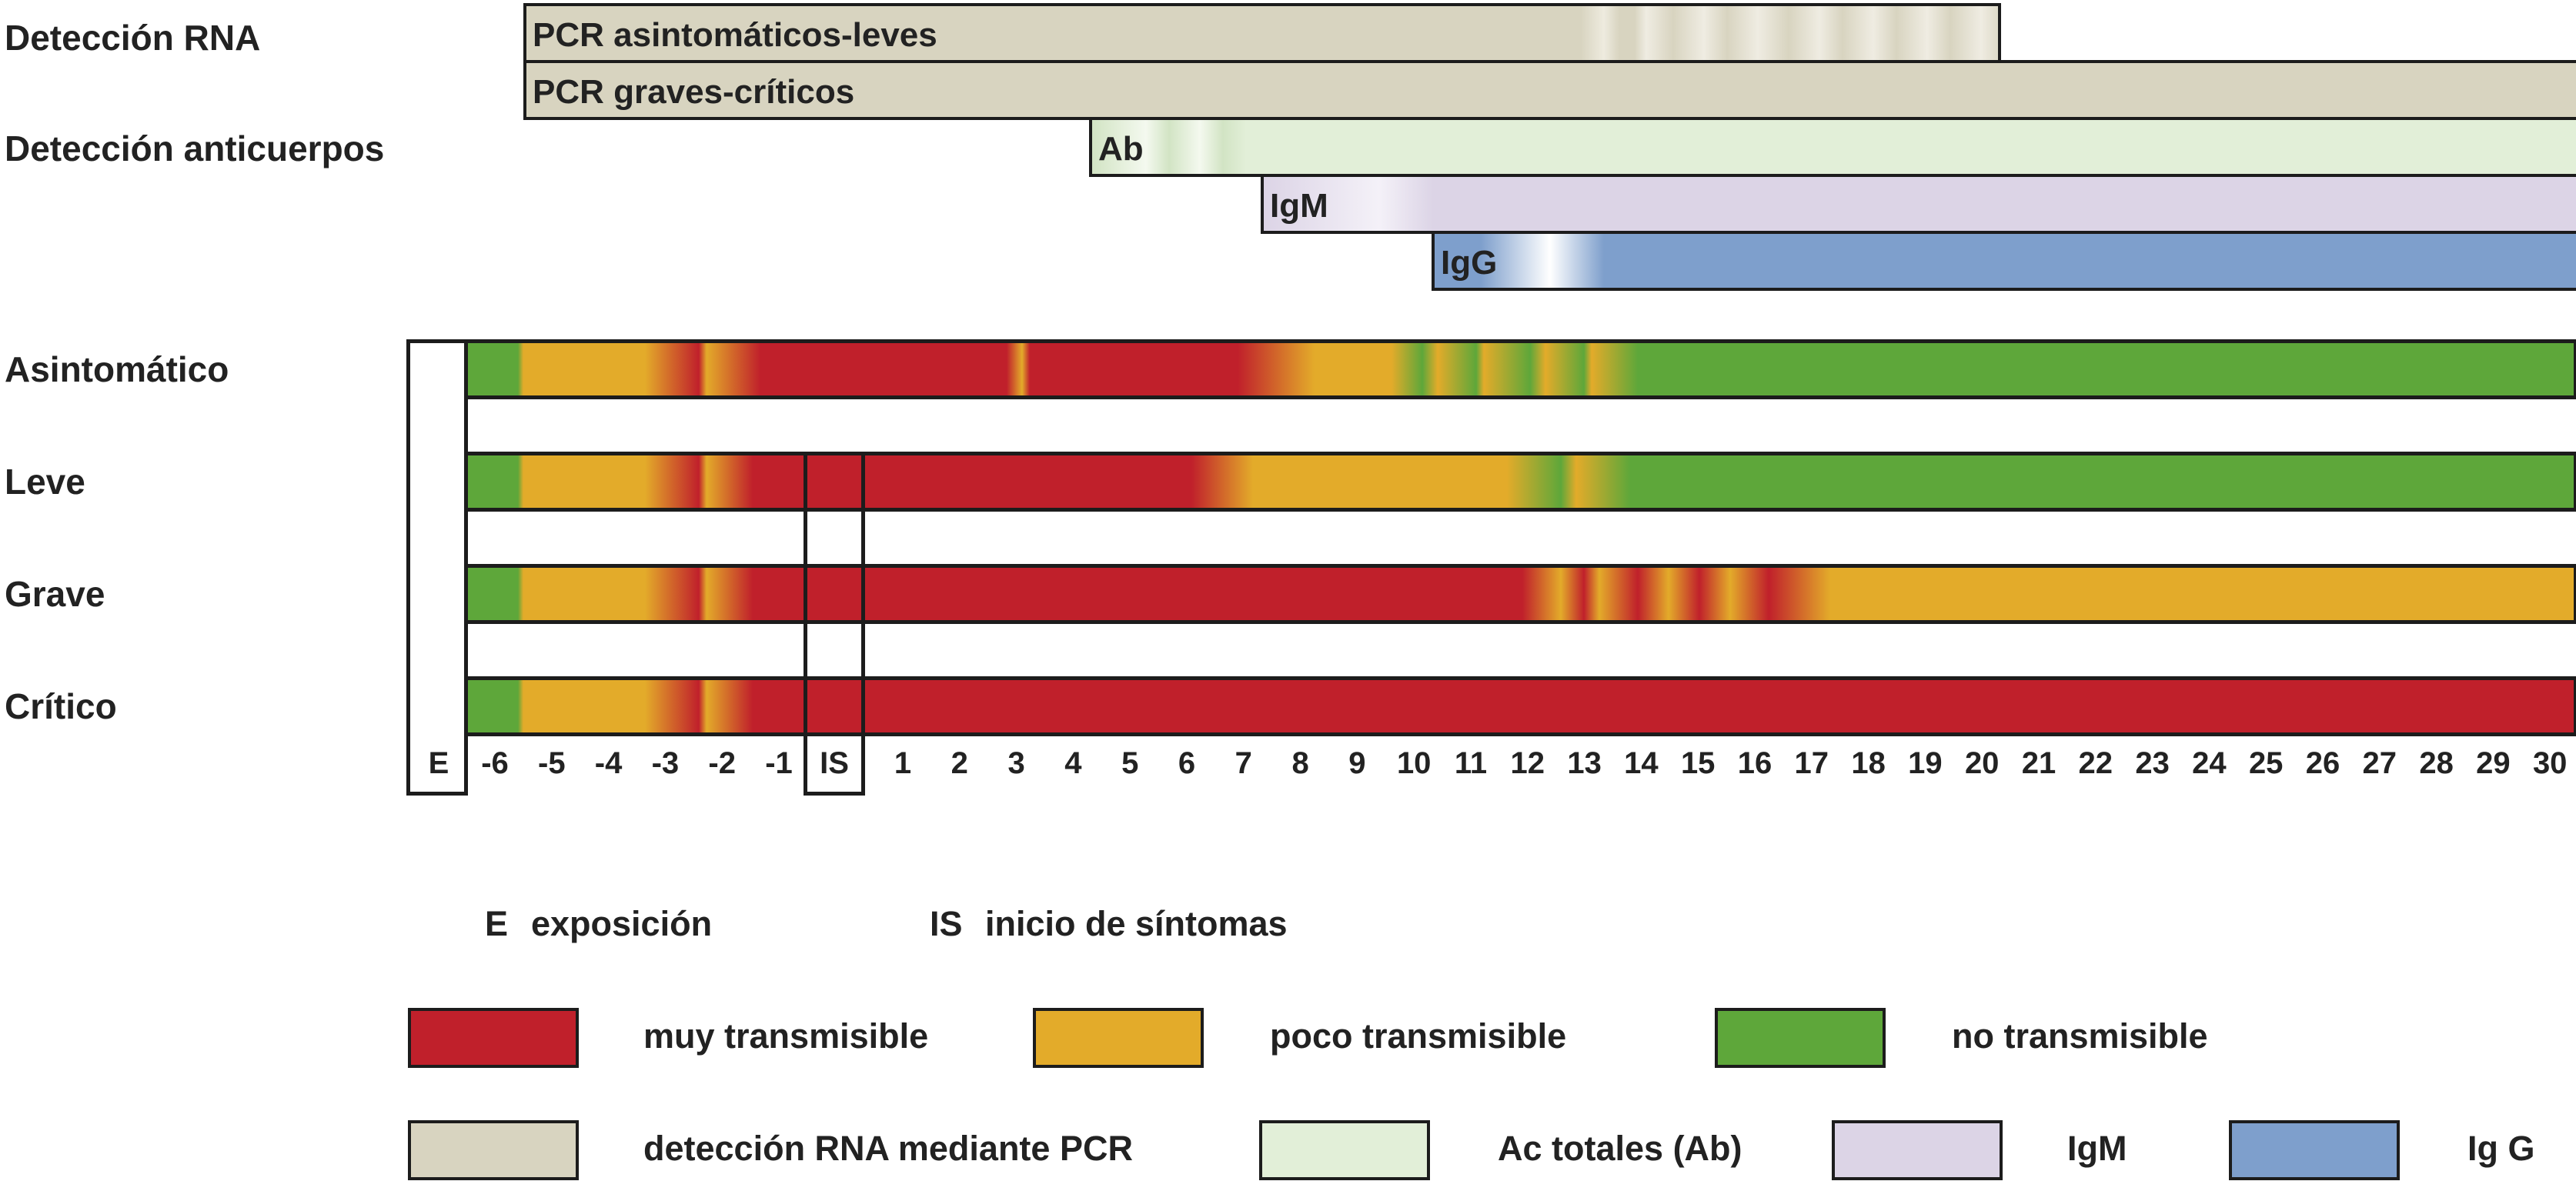  Describe the element at coordinates (117, 369) in the screenshot. I see `asymptomatic-label: Asintomático` at that location.